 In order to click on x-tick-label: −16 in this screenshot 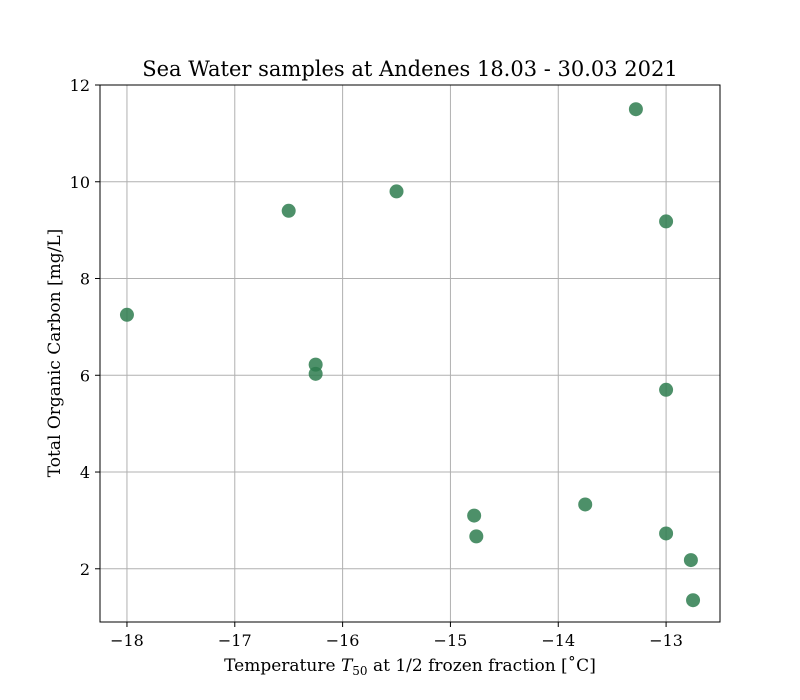, I will do `click(343, 640)`.